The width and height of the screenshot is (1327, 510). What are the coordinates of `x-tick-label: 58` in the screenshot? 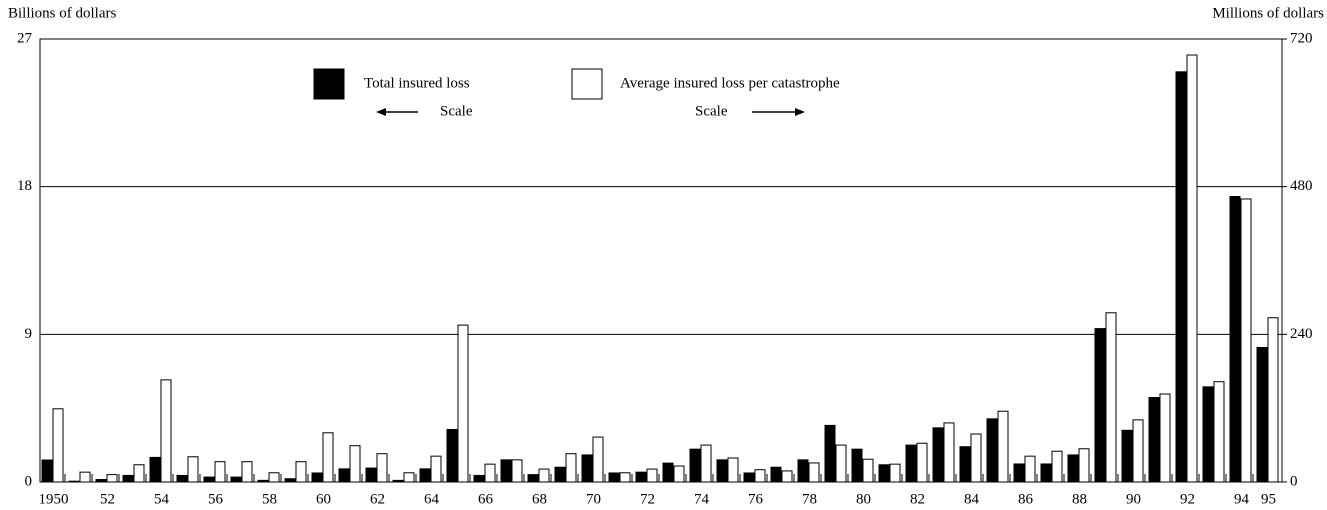 It's located at (269, 499).